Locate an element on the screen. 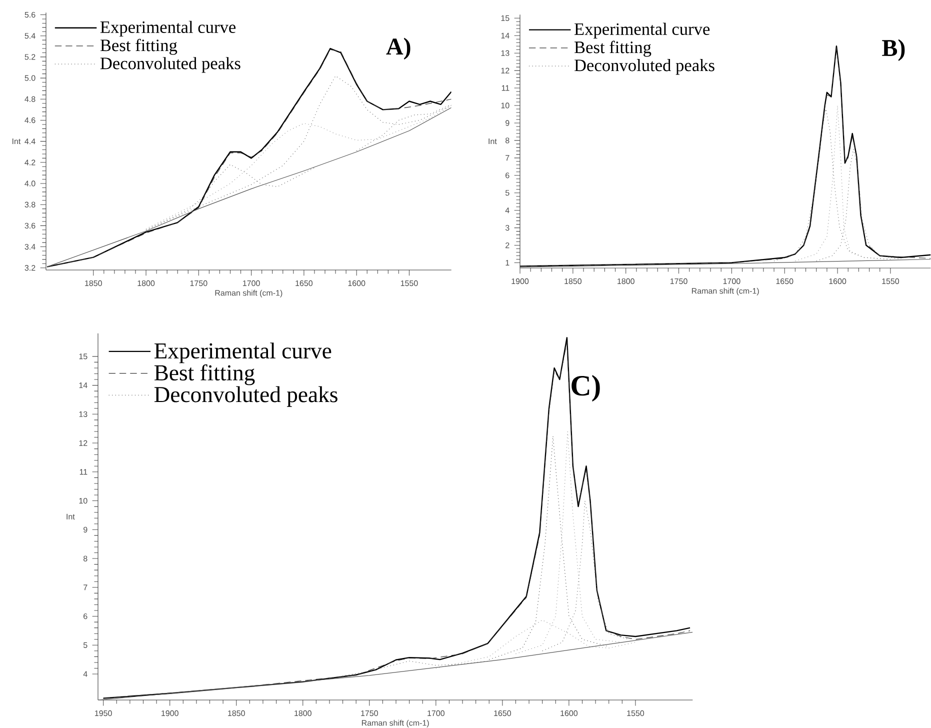 Image resolution: width=931 pixels, height=728 pixels. y-tick-label: 5.2 is located at coordinates (30, 57).